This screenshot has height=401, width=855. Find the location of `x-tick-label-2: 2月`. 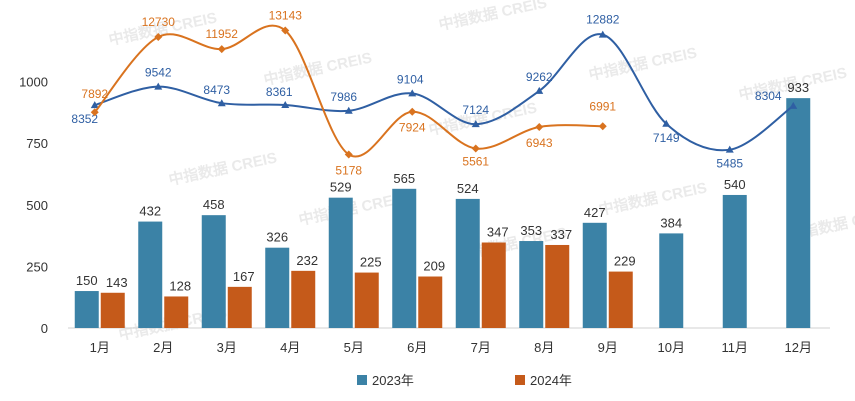

x-tick-label-2: 2月 is located at coordinates (163, 347).